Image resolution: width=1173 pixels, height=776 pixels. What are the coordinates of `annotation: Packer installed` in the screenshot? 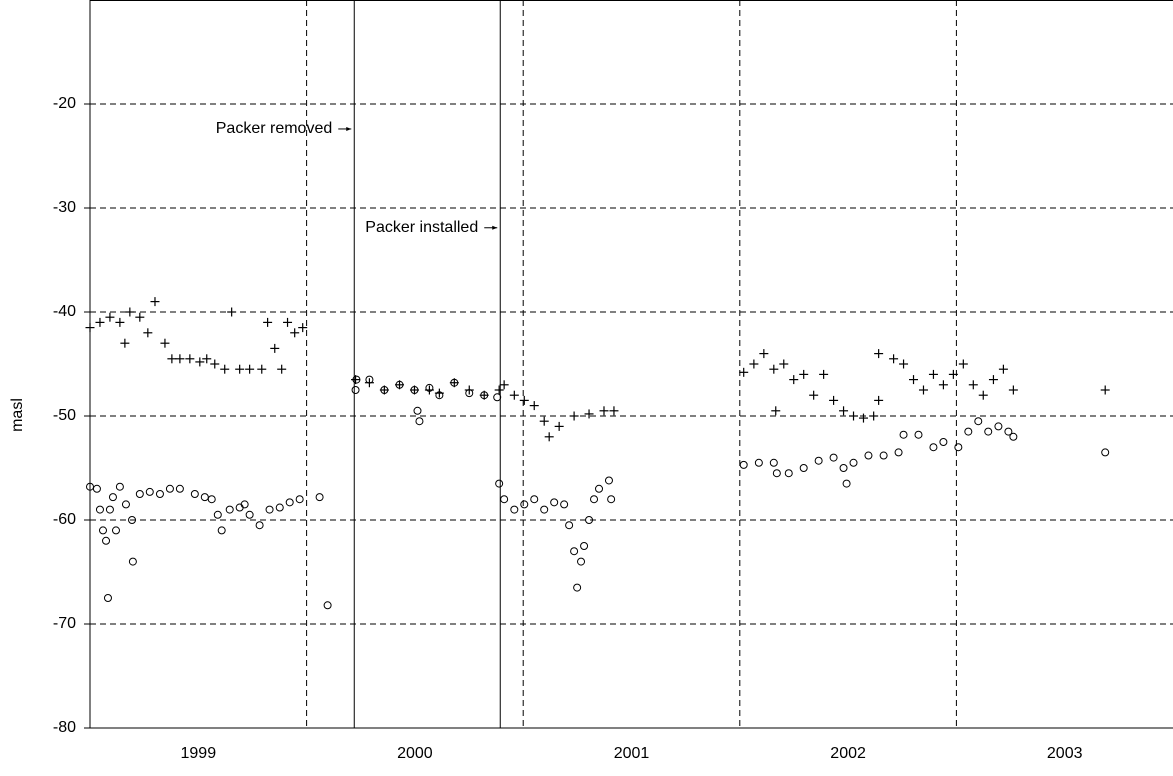 It's located at (421, 227).